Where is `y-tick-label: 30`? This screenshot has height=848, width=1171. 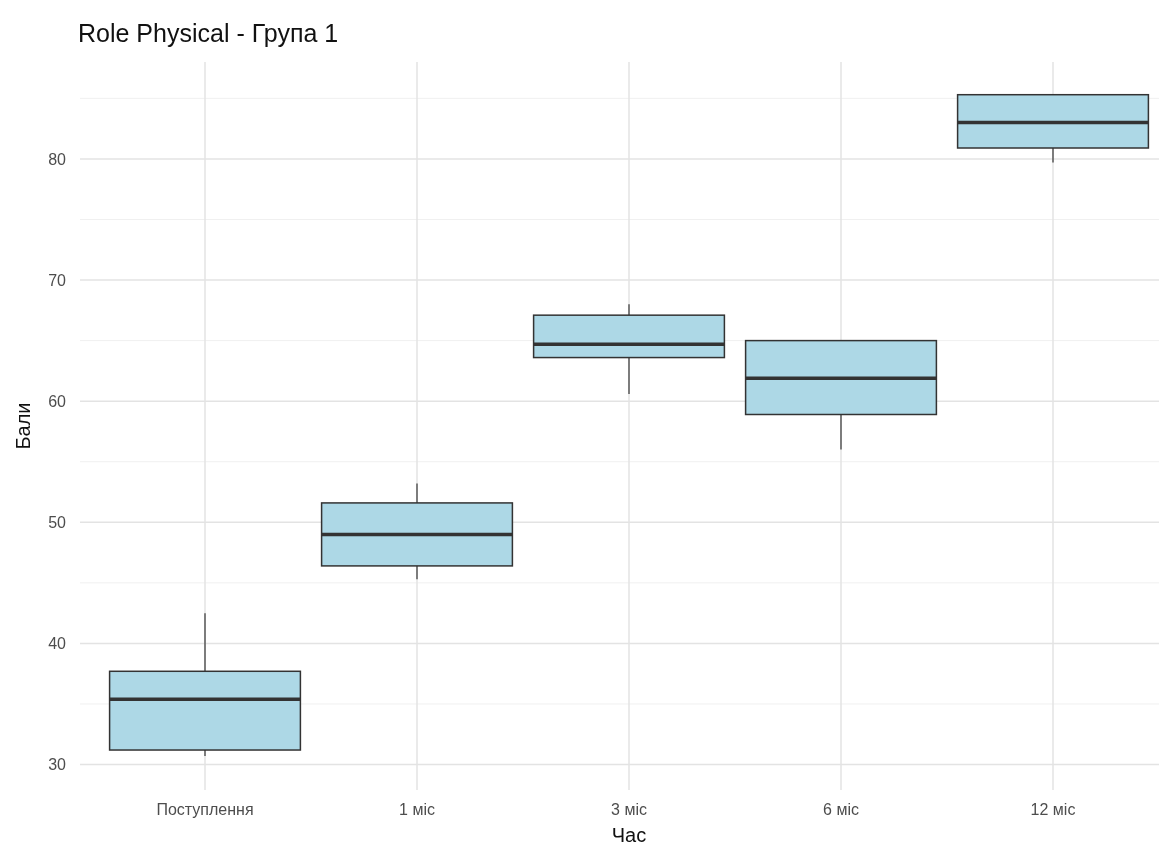
y-tick-label: 30 is located at coordinates (57, 765).